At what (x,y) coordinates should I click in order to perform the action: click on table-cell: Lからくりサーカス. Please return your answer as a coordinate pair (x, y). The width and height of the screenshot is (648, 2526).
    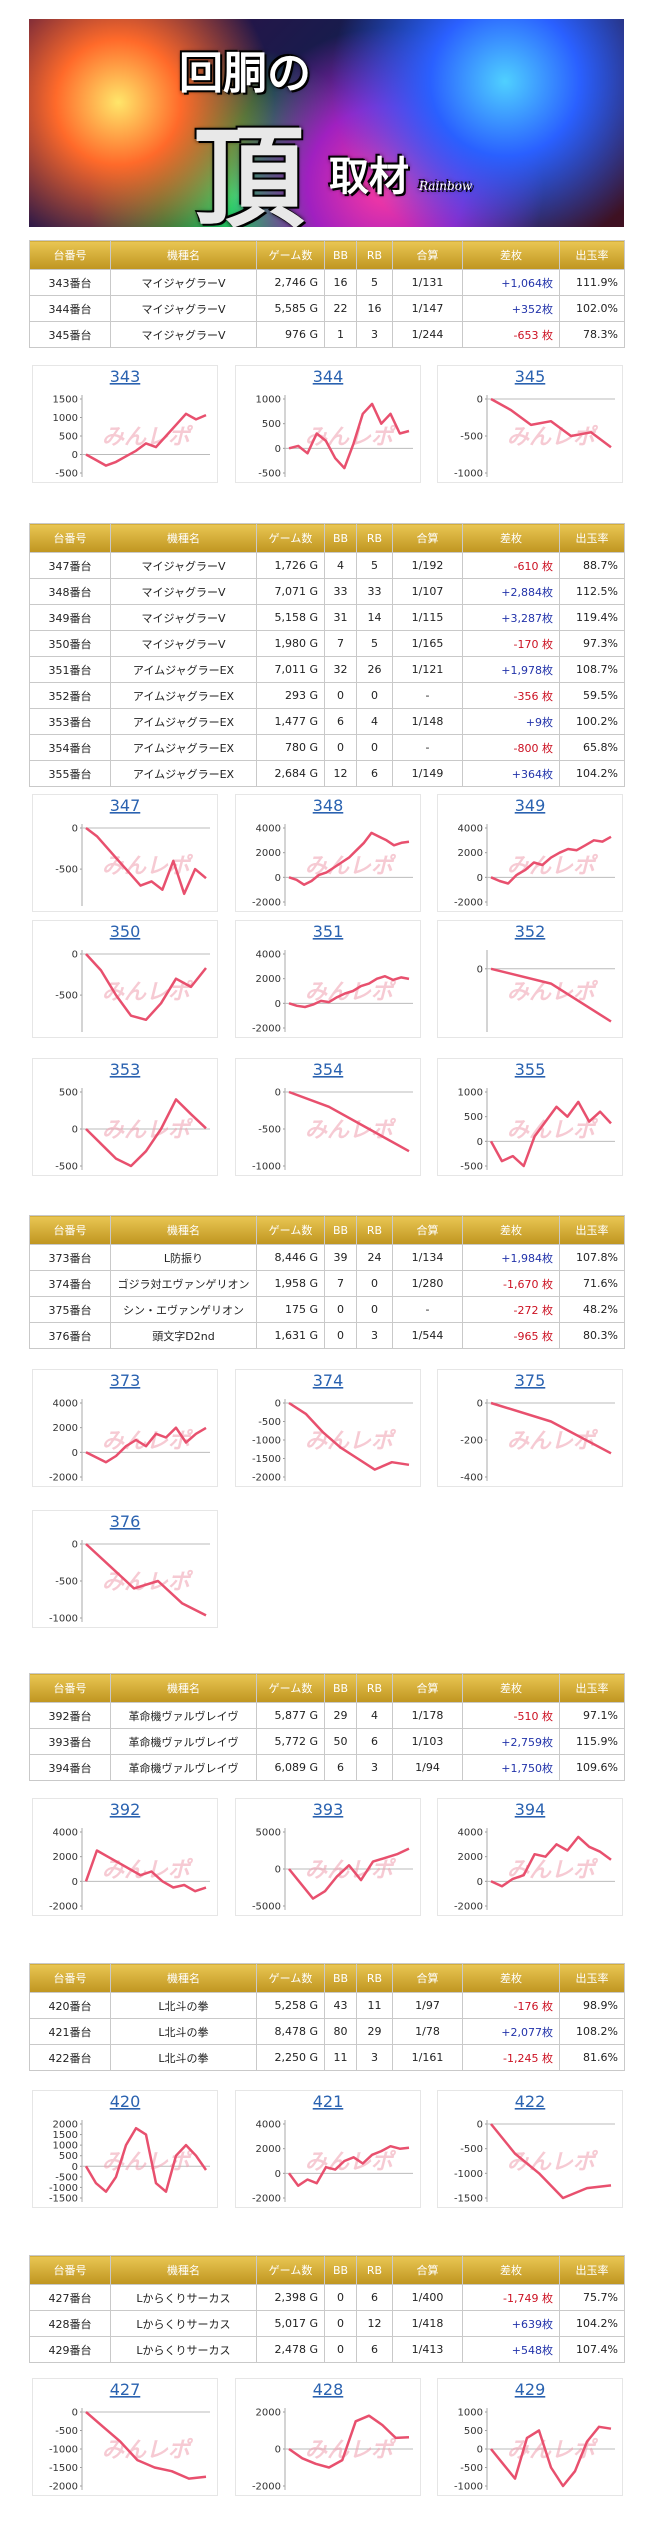
    Looking at the image, I should click on (183, 2323).